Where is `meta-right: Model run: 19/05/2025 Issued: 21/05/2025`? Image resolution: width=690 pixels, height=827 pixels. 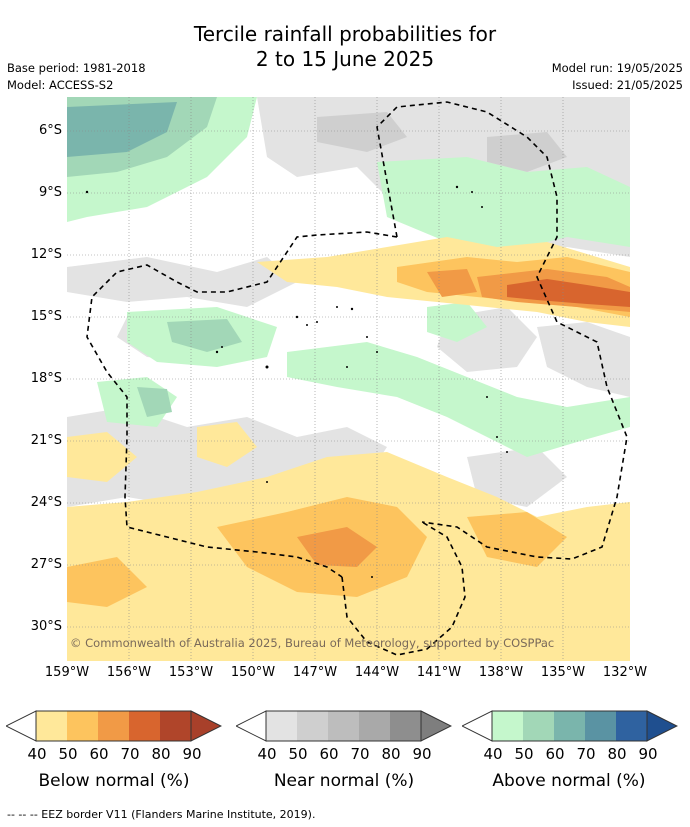
meta-right: Model run: 19/05/2025 Issued: 21/05/2025 is located at coordinates (617, 77).